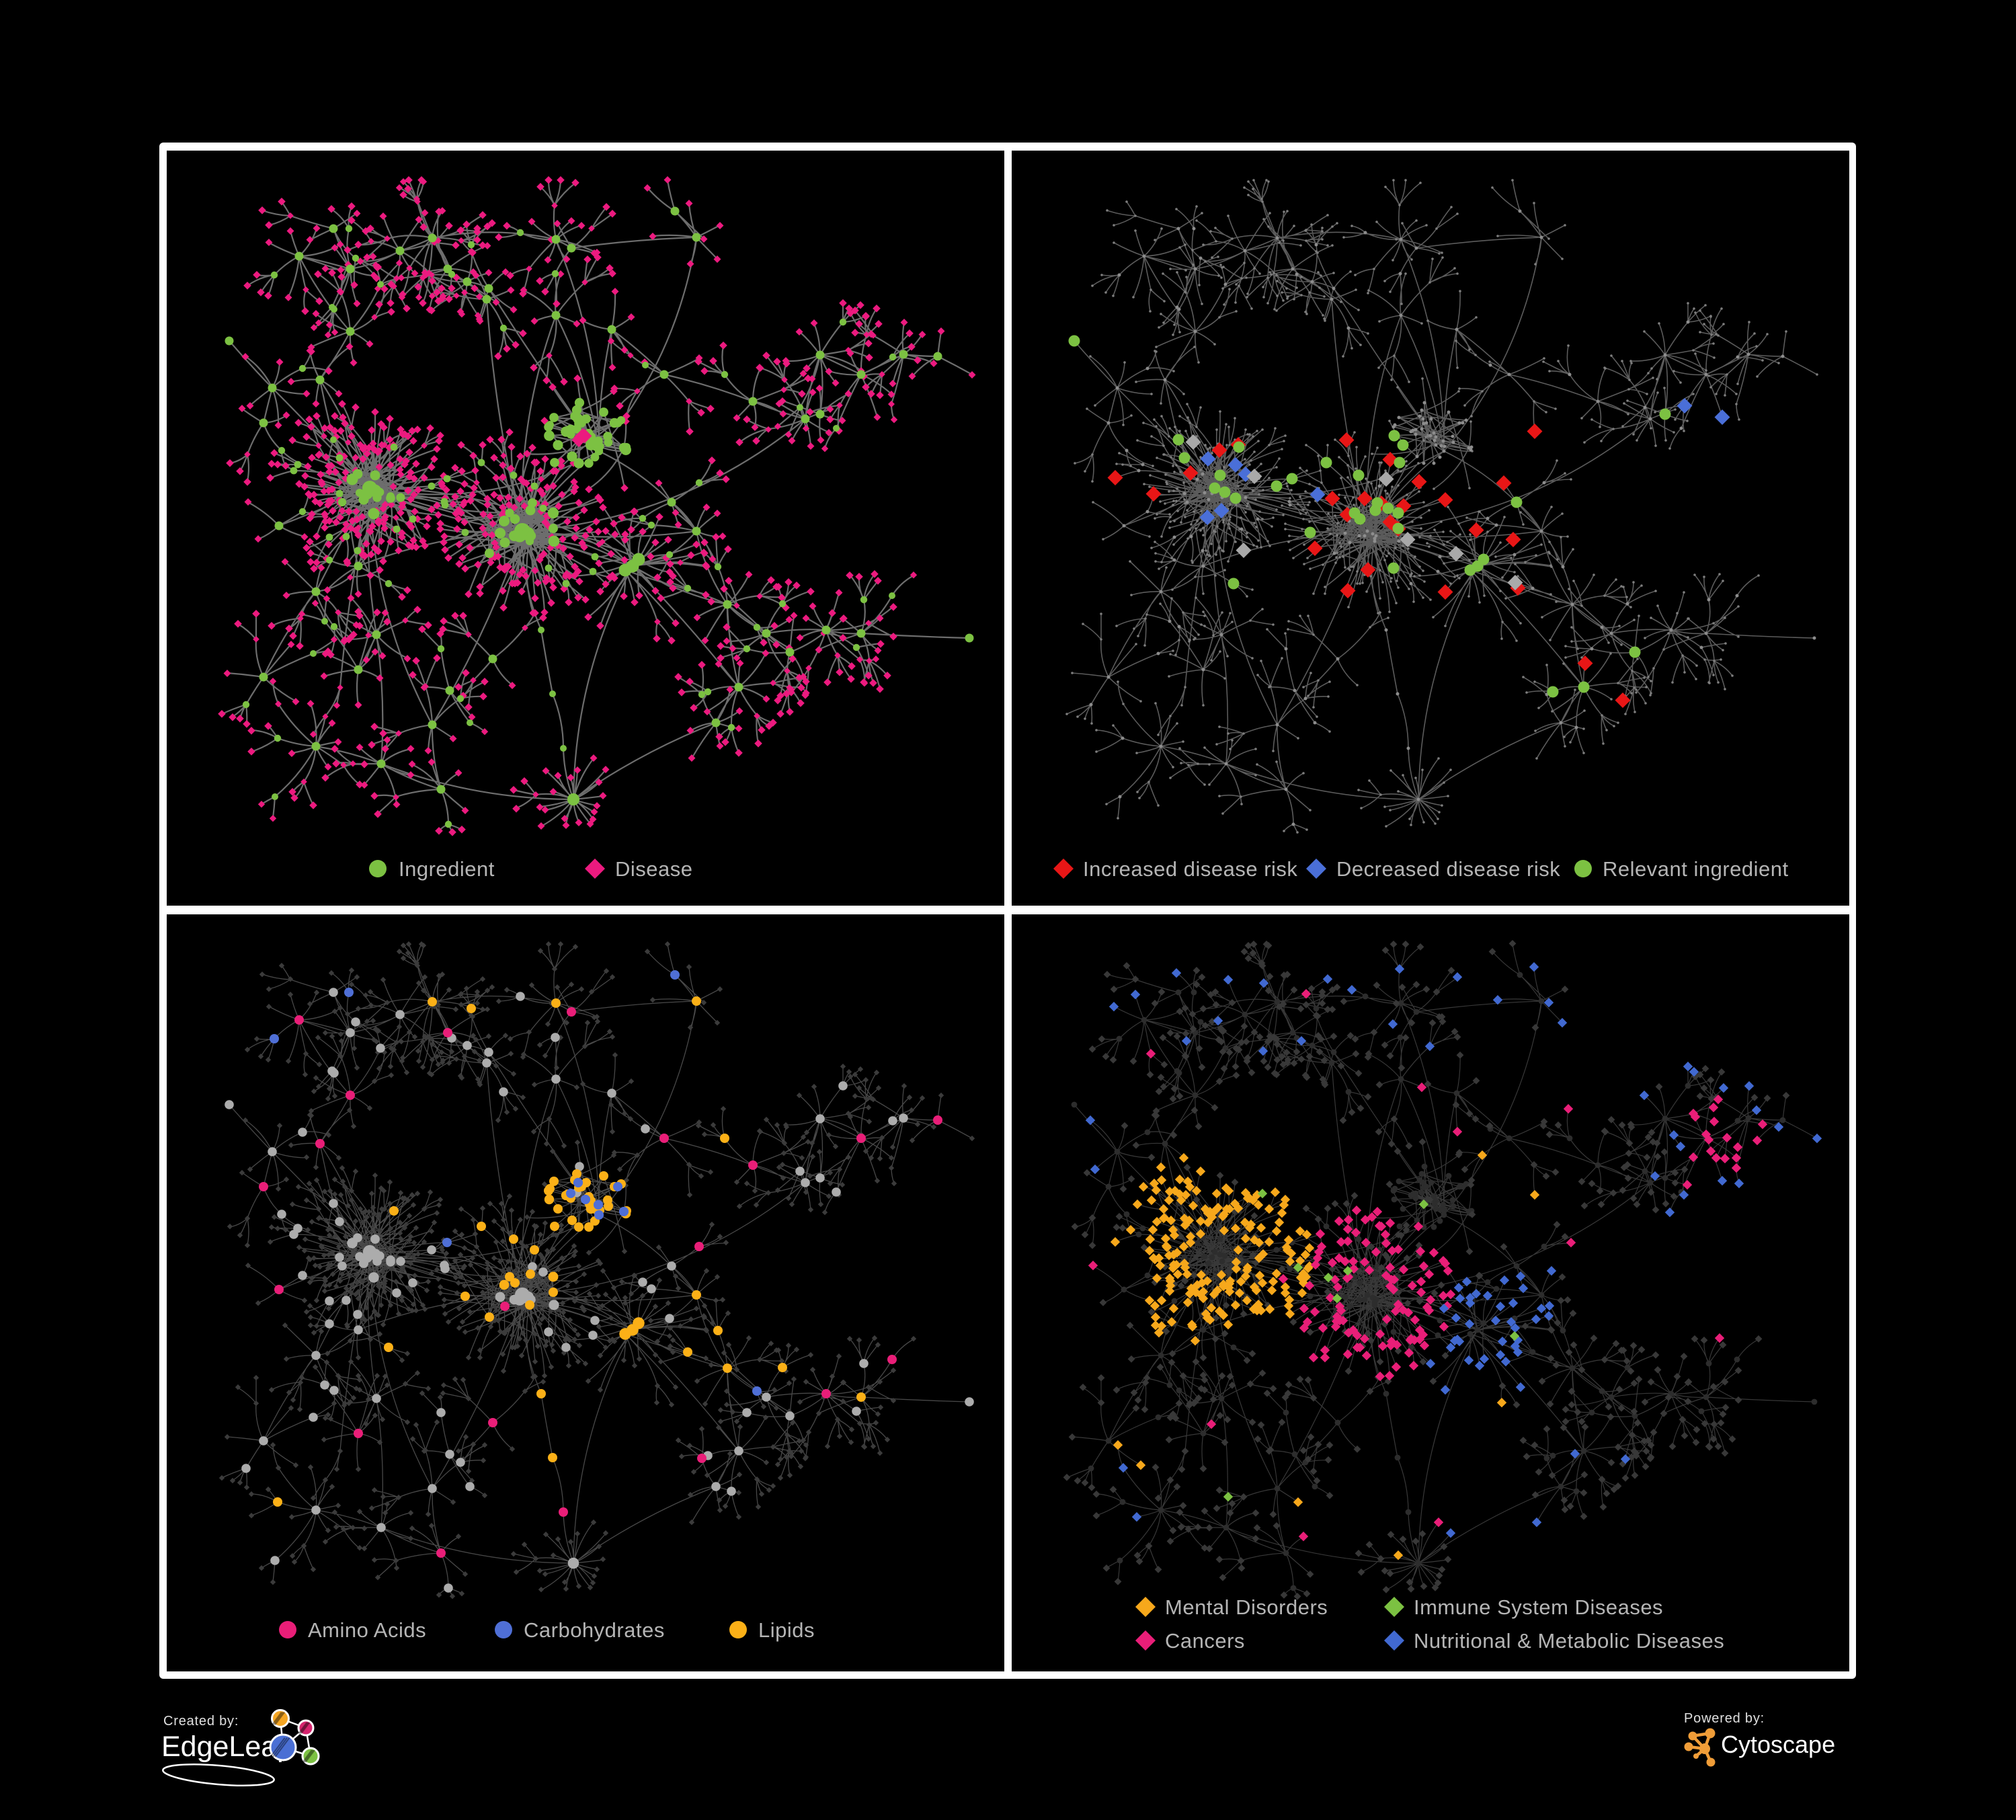 This screenshot has width=2016, height=1820. What do you see at coordinates (367, 1630) in the screenshot?
I see `svg-text: Amino Acids` at bounding box center [367, 1630].